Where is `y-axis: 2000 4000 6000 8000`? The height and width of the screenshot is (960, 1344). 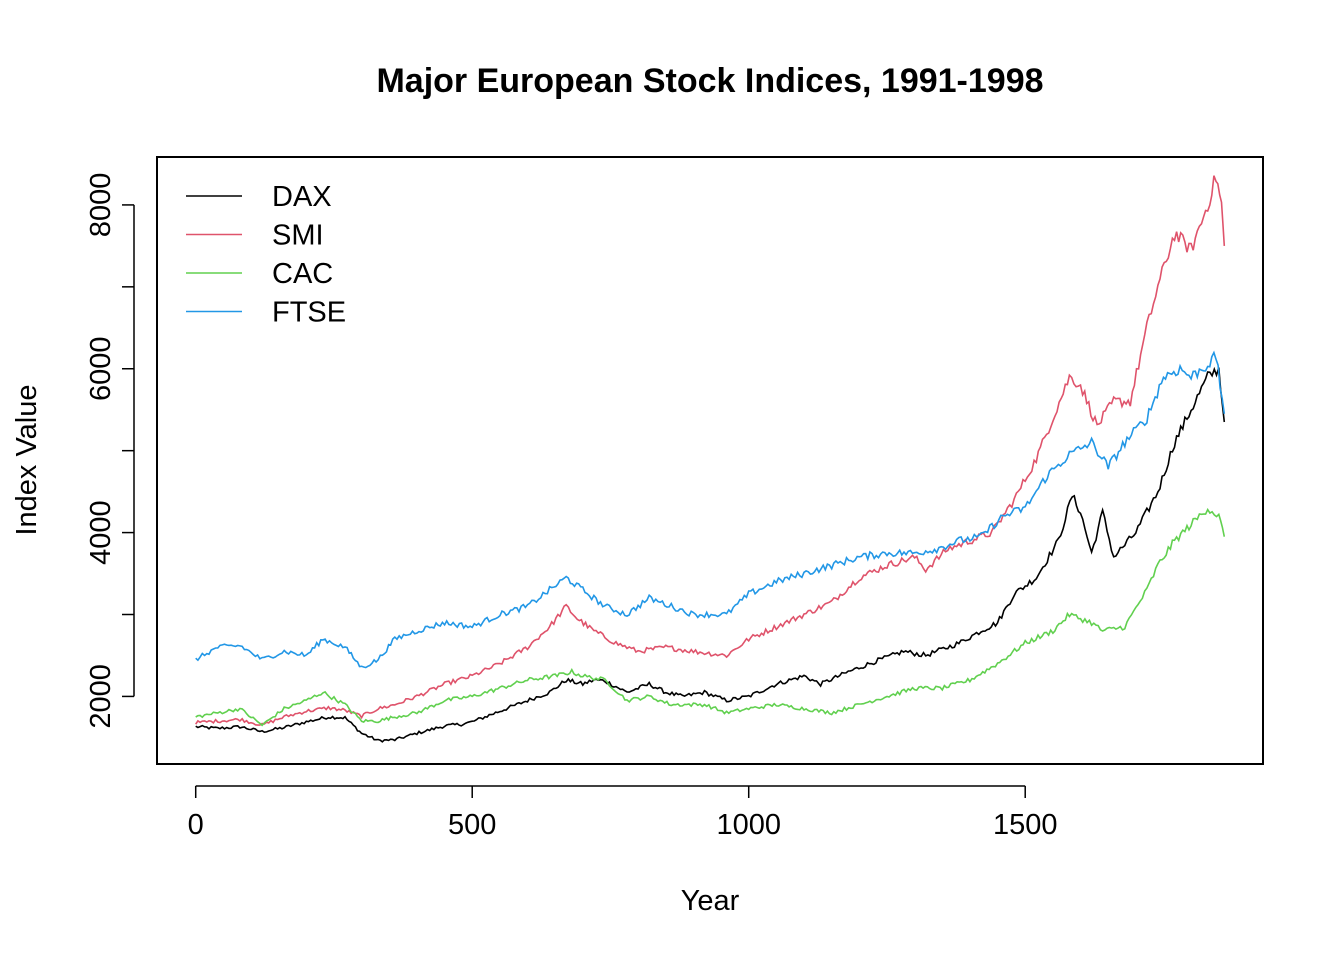 y-axis: 2000 4000 6000 8000 is located at coordinates (110, 451).